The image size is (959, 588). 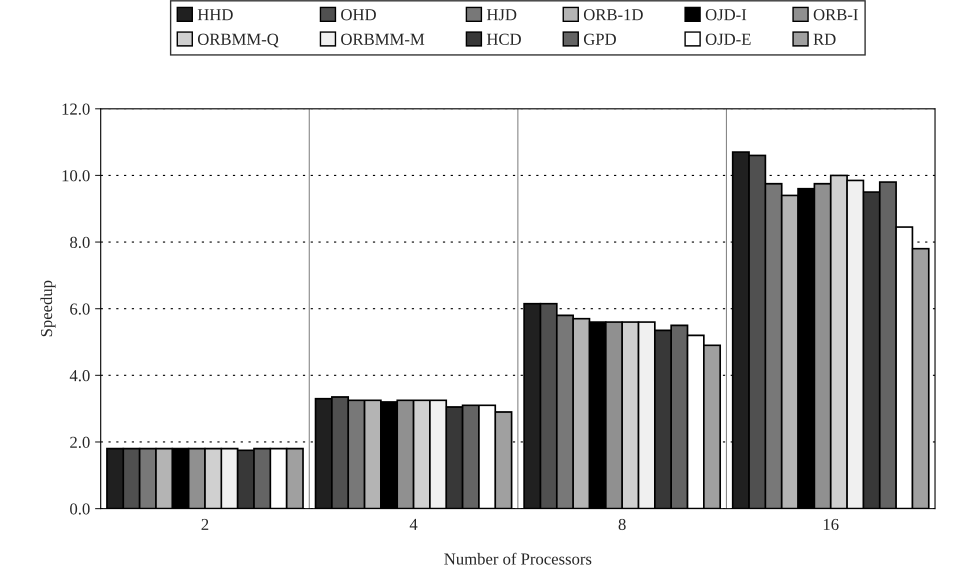 What do you see at coordinates (836, 14) in the screenshot?
I see `legend-label: ORB-I` at bounding box center [836, 14].